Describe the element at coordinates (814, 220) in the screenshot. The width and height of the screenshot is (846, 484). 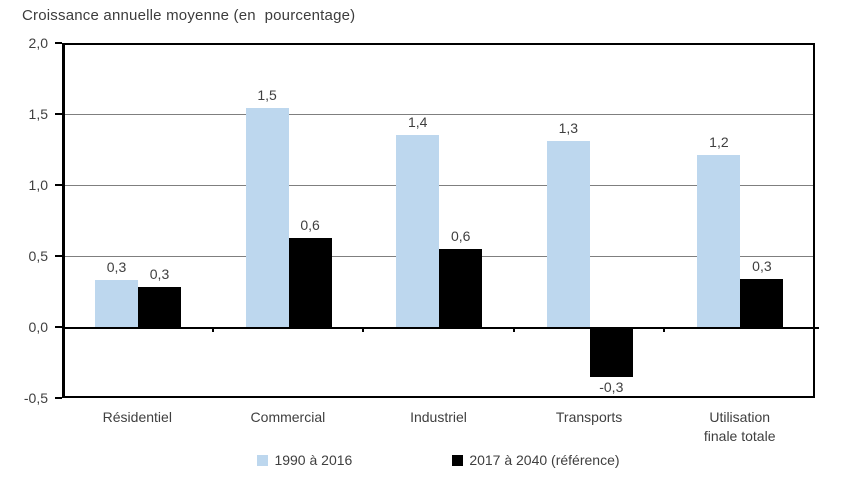
I see `plot-border-right` at that location.